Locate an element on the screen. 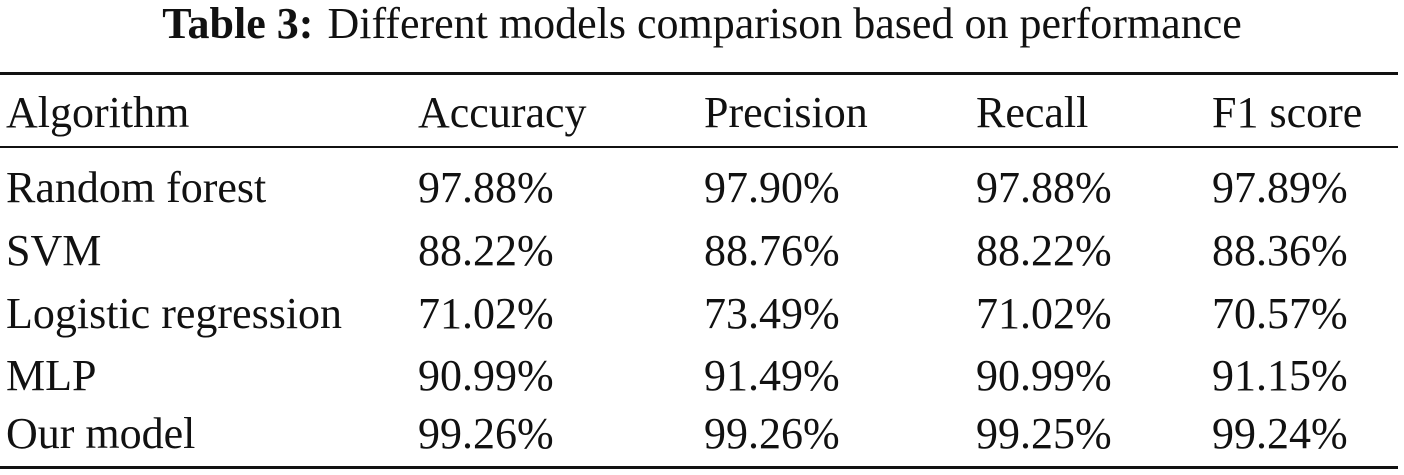 The width and height of the screenshot is (1404, 475). accuracy-cell: 88.22% is located at coordinates (486, 250).